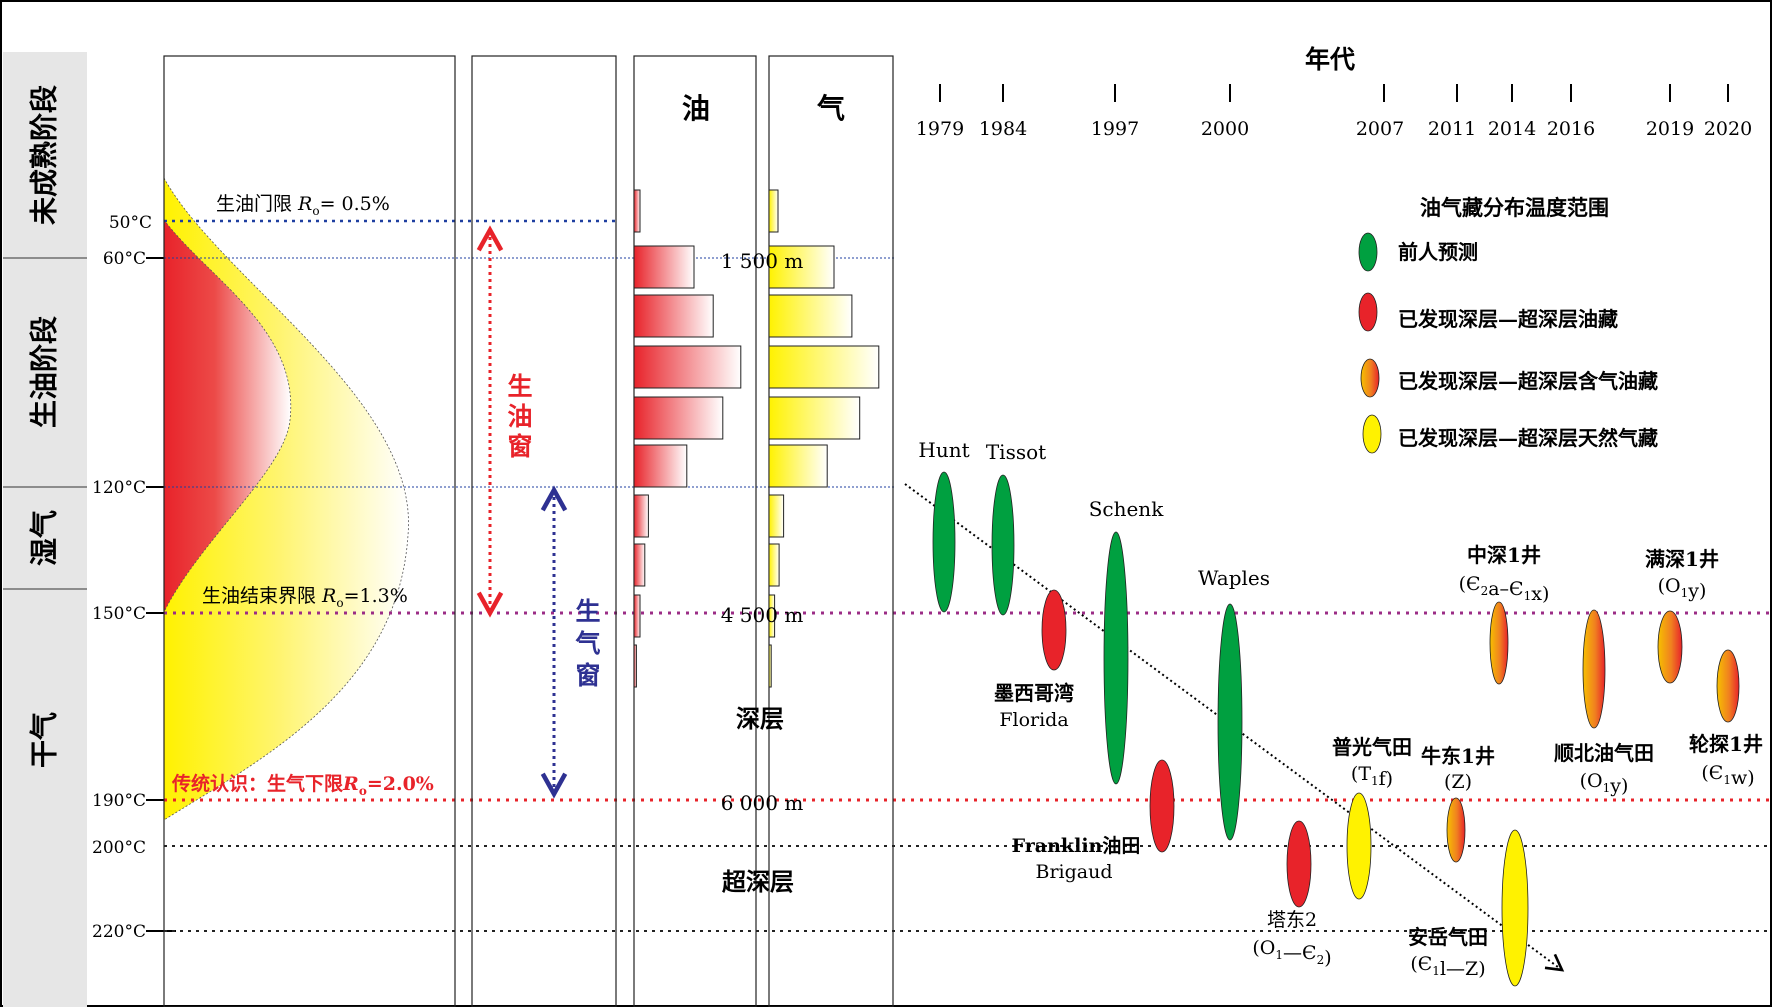 The height and width of the screenshot is (1007, 1772). Describe the element at coordinates (1499, 643) in the screenshot. I see `zhongshen-oil-gas-ellipse` at that location.